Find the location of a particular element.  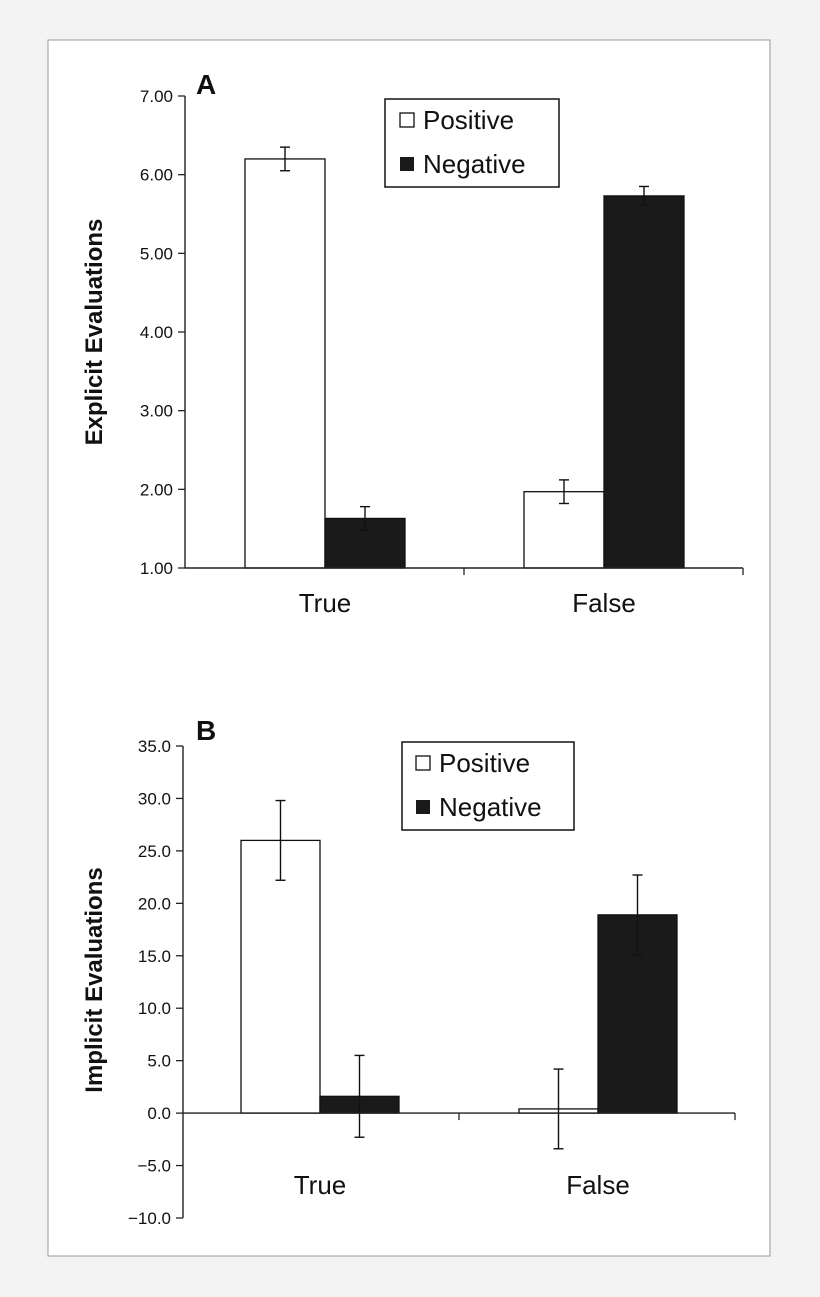

legend-label-positive-a: Positive is located at coordinates (468, 120).